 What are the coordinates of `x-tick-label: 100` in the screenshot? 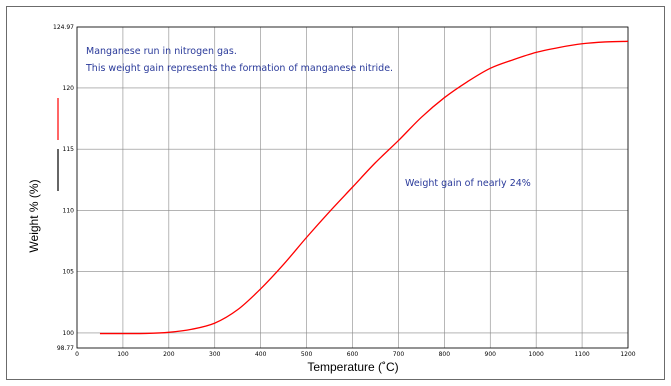 It's located at (123, 354).